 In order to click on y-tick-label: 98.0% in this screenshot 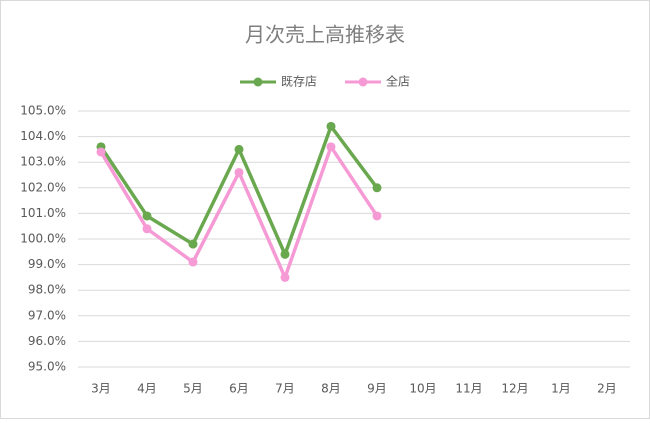, I will do `click(47, 290)`.